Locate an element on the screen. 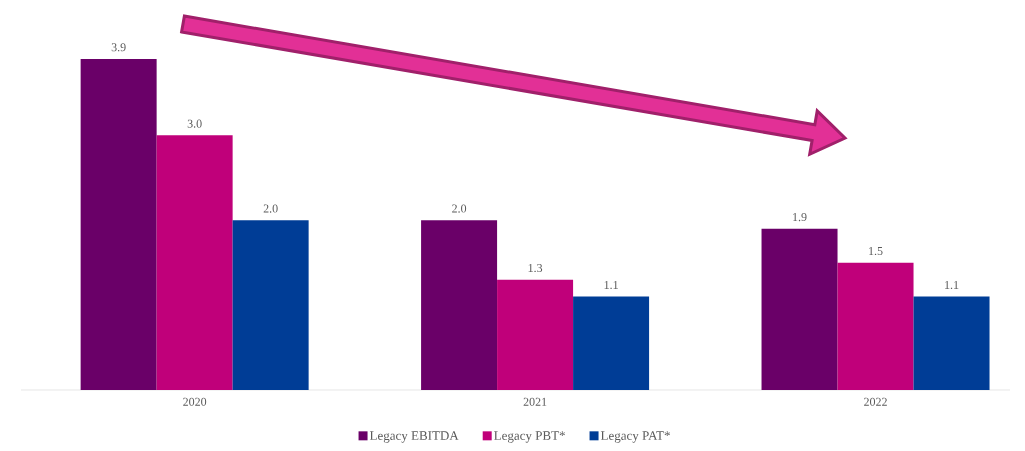  x-tick-label: 2022 is located at coordinates (875, 401).